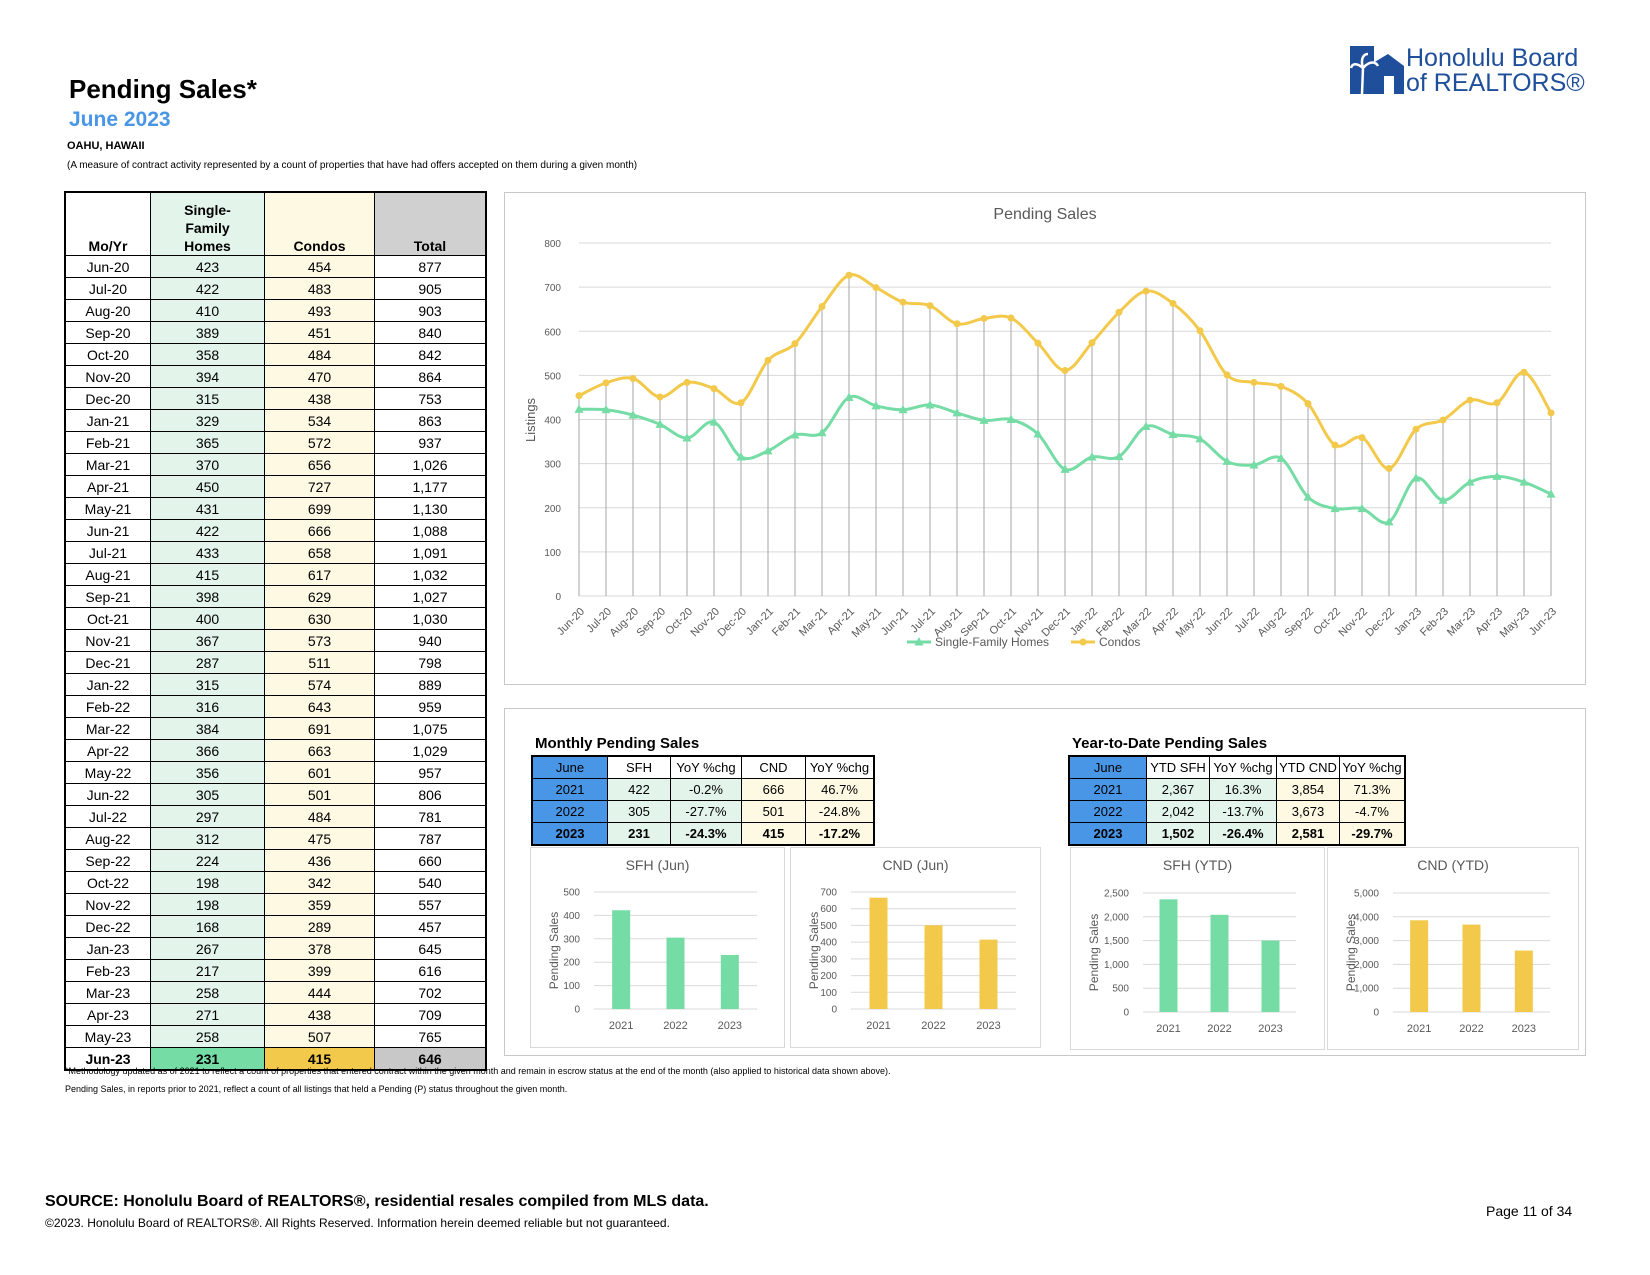  What do you see at coordinates (319, 552) in the screenshot?
I see `cell-condos: 658` at bounding box center [319, 552].